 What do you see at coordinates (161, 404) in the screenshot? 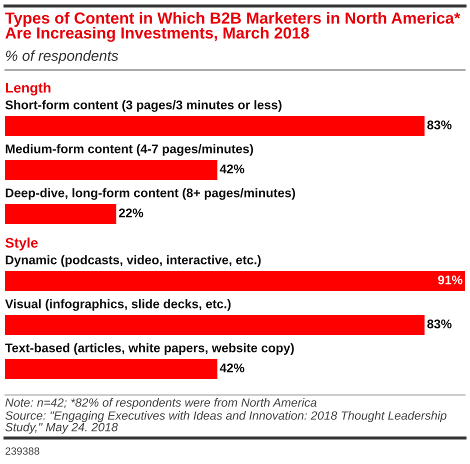
I see `text: Note: n=42; *82% of respondents were from North America` at bounding box center [161, 404].